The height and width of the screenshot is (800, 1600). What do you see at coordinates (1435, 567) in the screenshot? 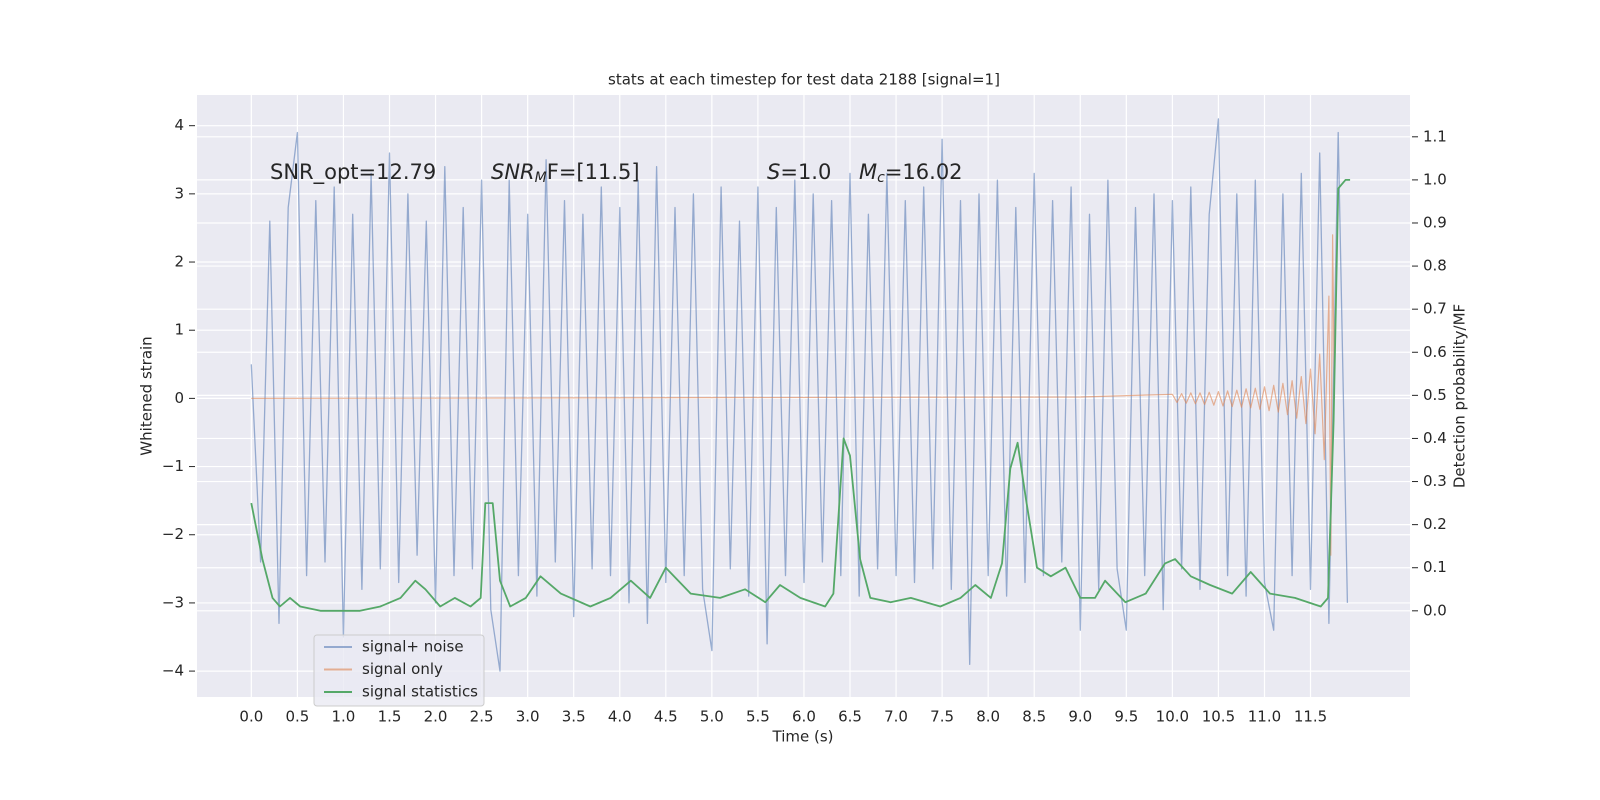
I see `y2-tick-label: 0.1` at bounding box center [1435, 567].